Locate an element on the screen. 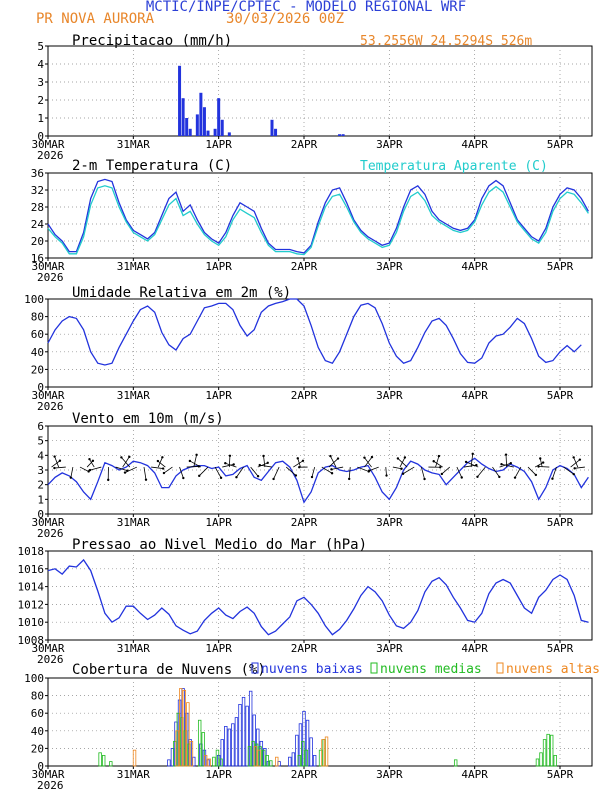 This screenshot has height=792, width=612. y-tick-label: 2 is located at coordinates (40, 485).